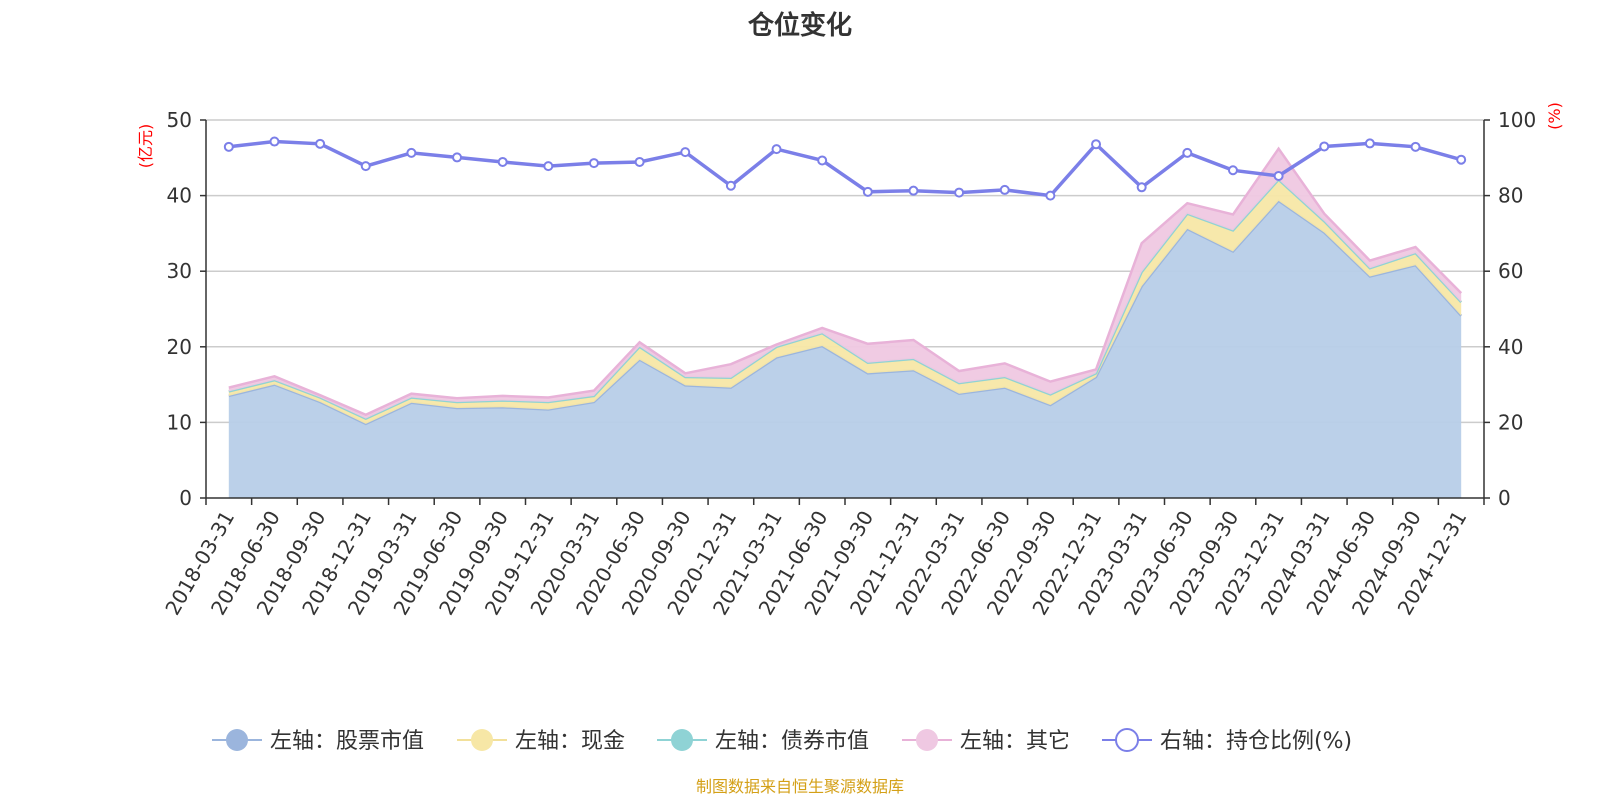 This screenshot has width=1600, height=800. Describe the element at coordinates (1510, 347) in the screenshot. I see `right-tick-label: 40` at that location.